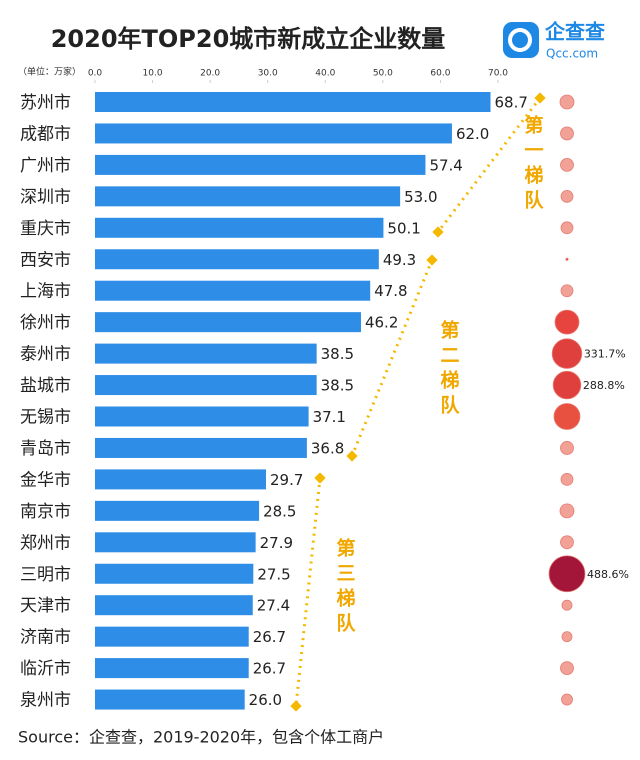 Image resolution: width=640 pixels, height=760 pixels. I want to click on tier-label: 第一梯队, so click(533, 164).